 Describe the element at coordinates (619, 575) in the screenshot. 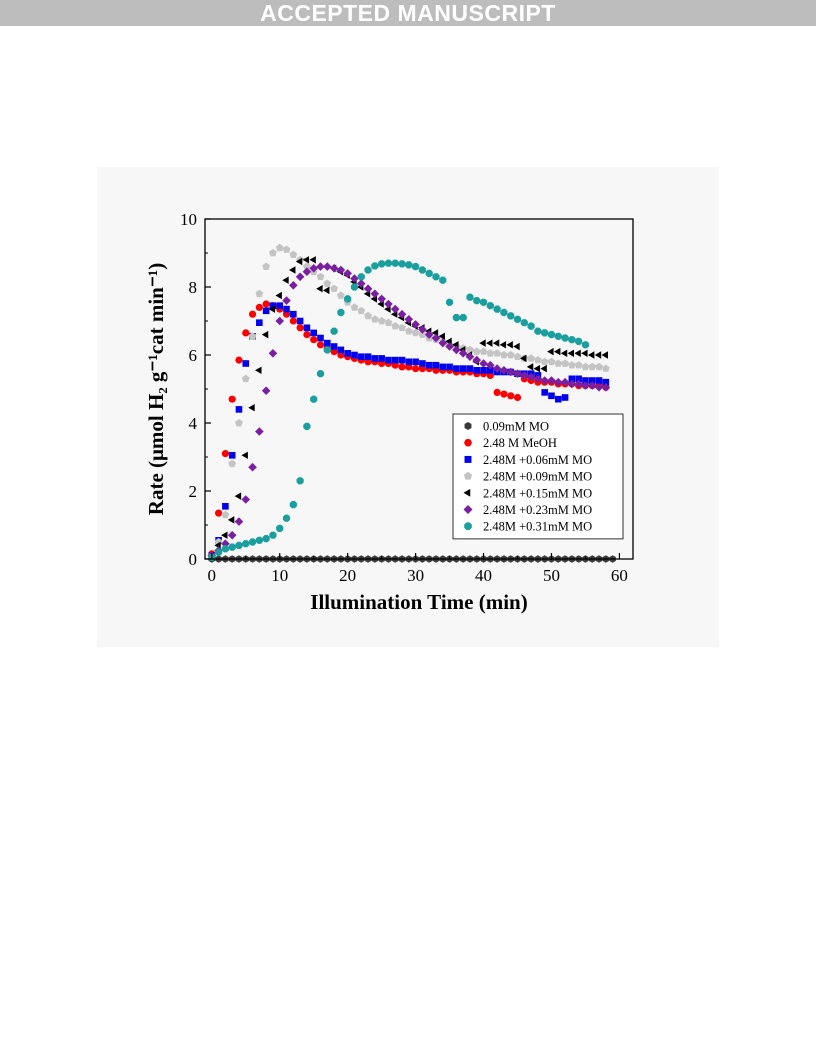

I see `x-tick-label: 60` at that location.